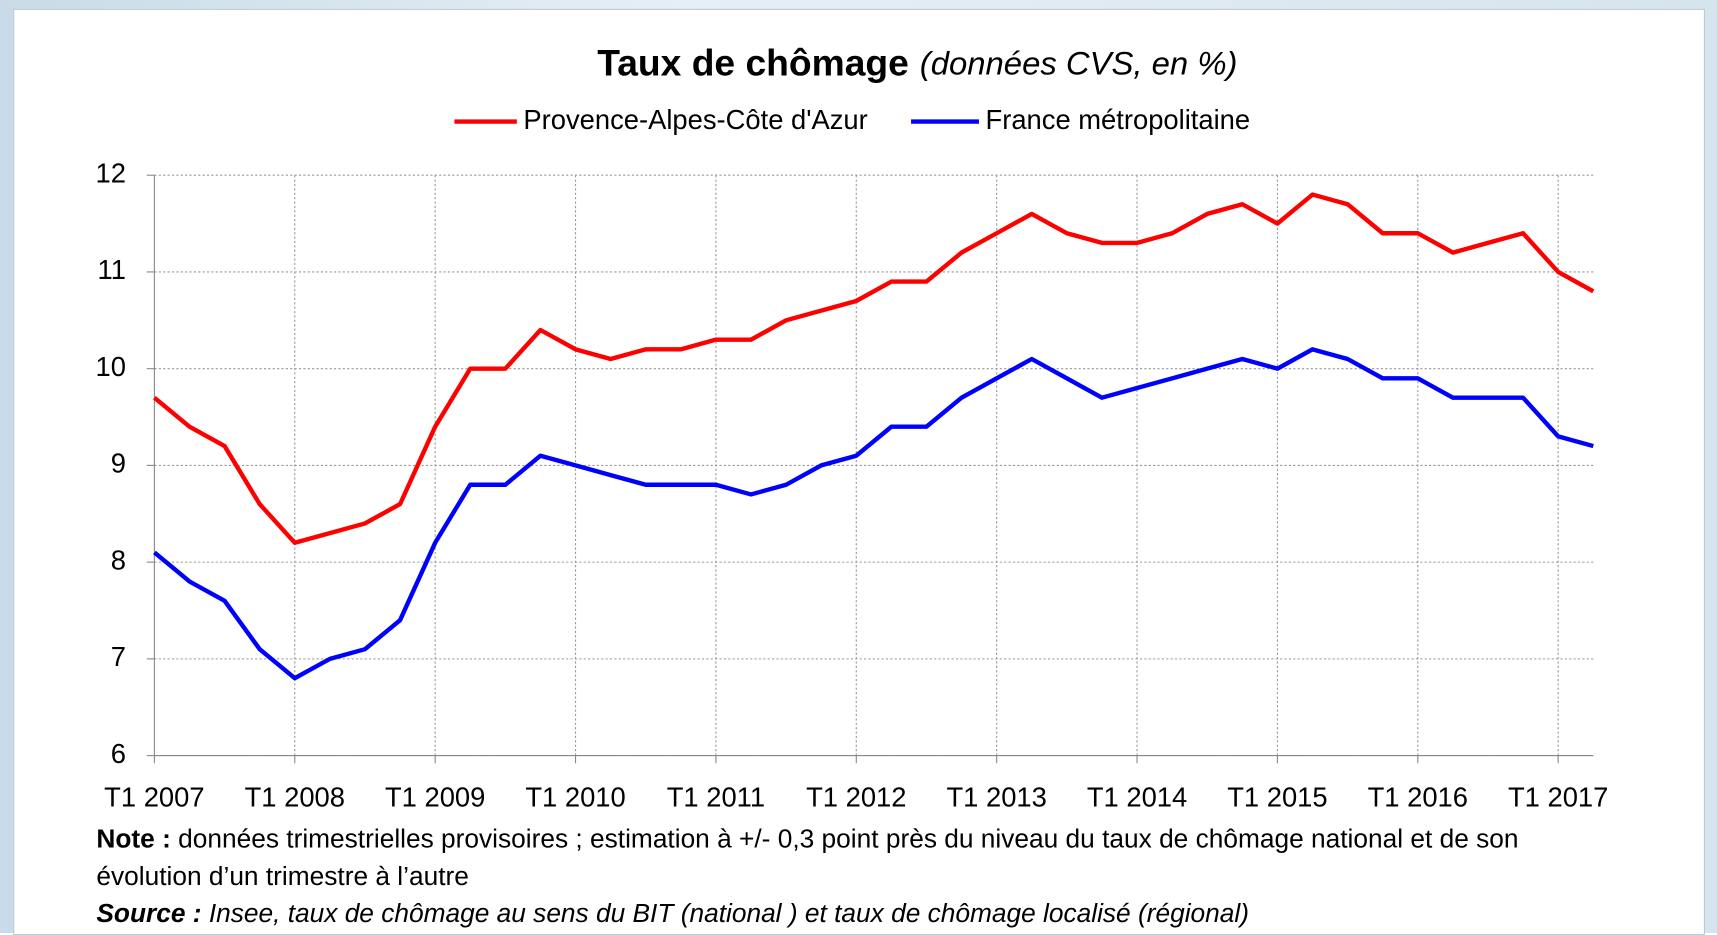 The height and width of the screenshot is (935, 1717). Describe the element at coordinates (1079, 62) in the screenshot. I see `chart-subtitle: (données CVS, en %)` at that location.